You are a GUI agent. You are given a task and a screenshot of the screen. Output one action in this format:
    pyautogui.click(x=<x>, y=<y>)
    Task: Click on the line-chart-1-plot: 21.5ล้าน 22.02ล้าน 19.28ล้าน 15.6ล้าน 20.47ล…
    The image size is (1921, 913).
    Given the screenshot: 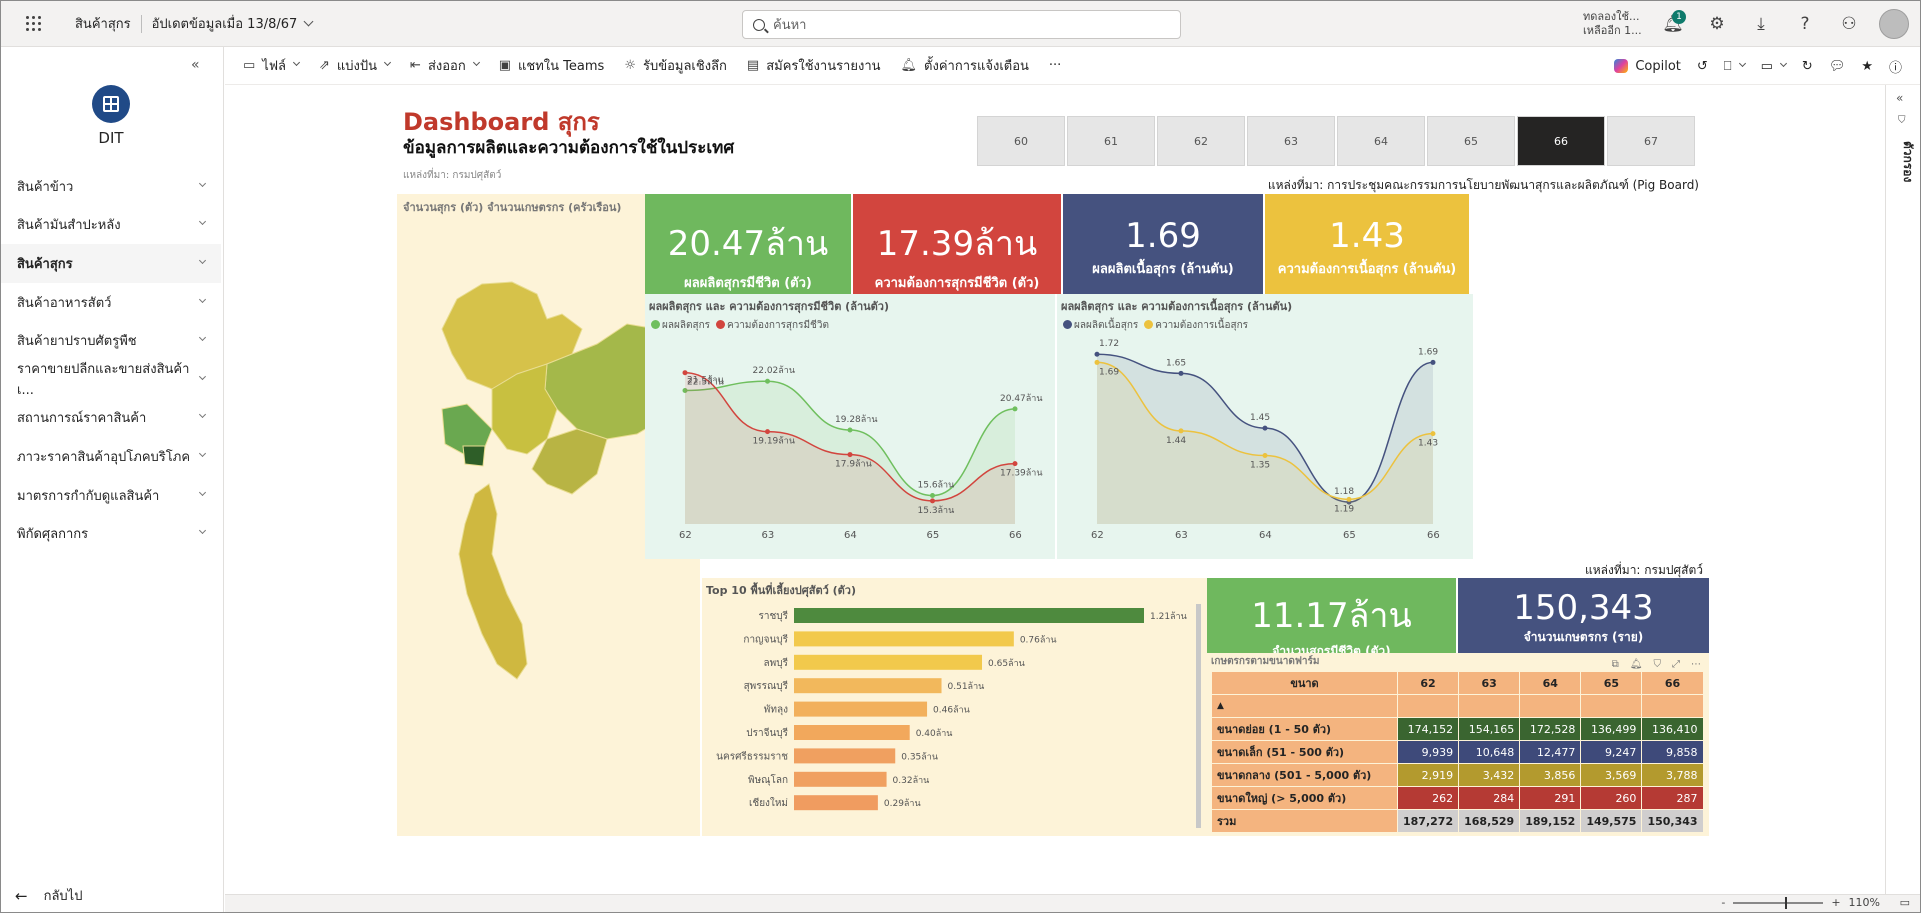 What is the action you would take?
    pyautogui.click(x=850, y=446)
    